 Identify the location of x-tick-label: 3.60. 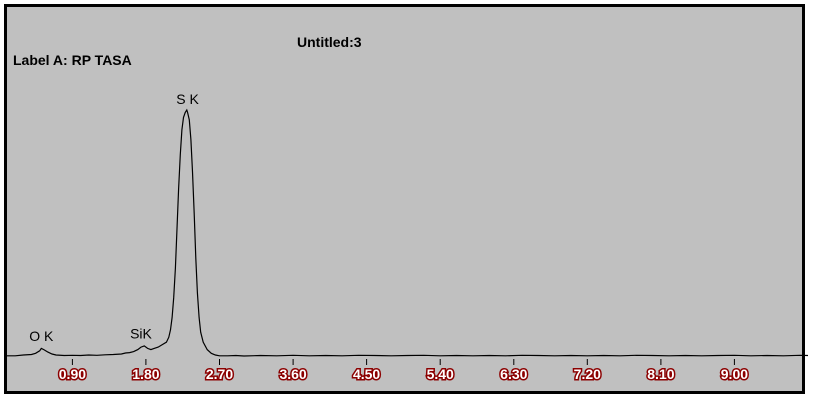
(292, 374).